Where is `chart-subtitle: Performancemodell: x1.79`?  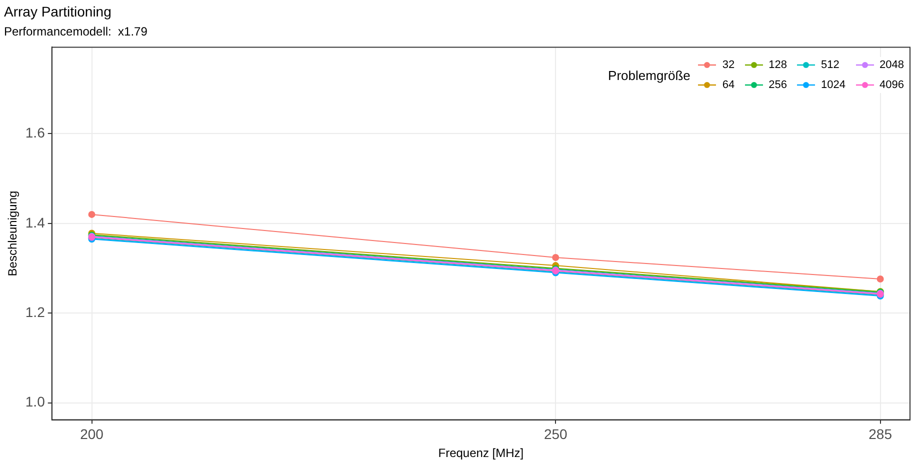
chart-subtitle: Performancemodell: x1.79 is located at coordinates (76, 31).